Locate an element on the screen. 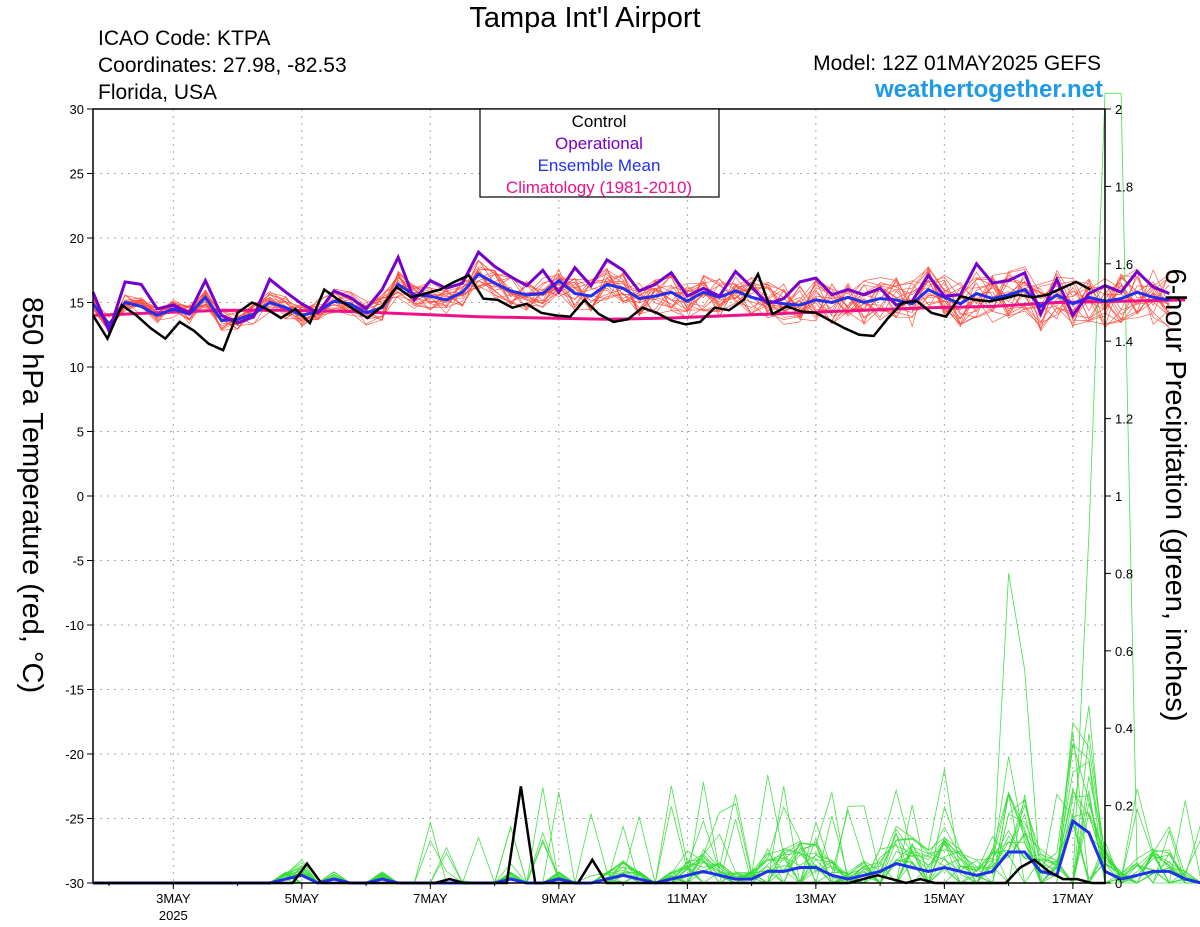 The image size is (1200, 927). legend-box is located at coordinates (599, 153).